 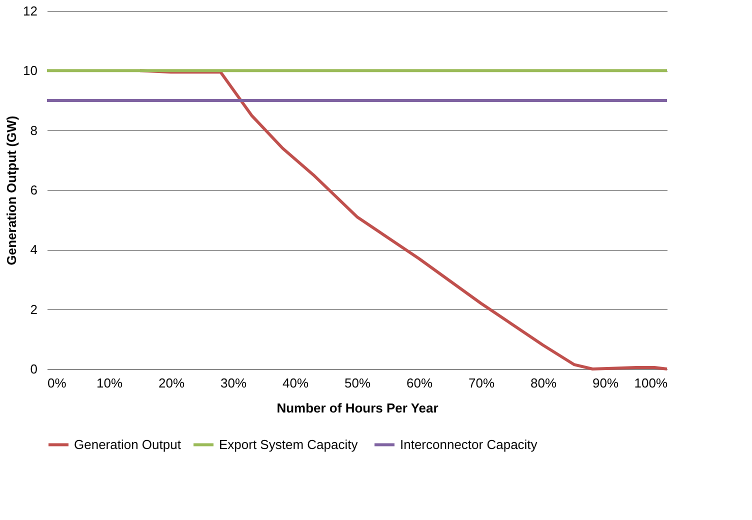 What do you see at coordinates (34, 190) in the screenshot?
I see `y-tick-label: 6` at bounding box center [34, 190].